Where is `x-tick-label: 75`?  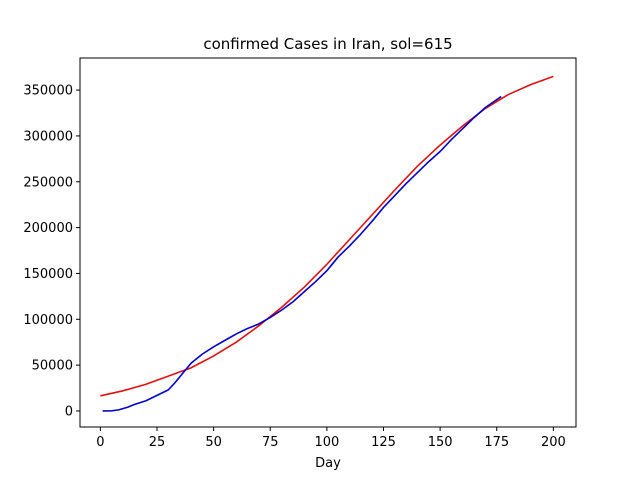 x-tick-label: 75 is located at coordinates (270, 442).